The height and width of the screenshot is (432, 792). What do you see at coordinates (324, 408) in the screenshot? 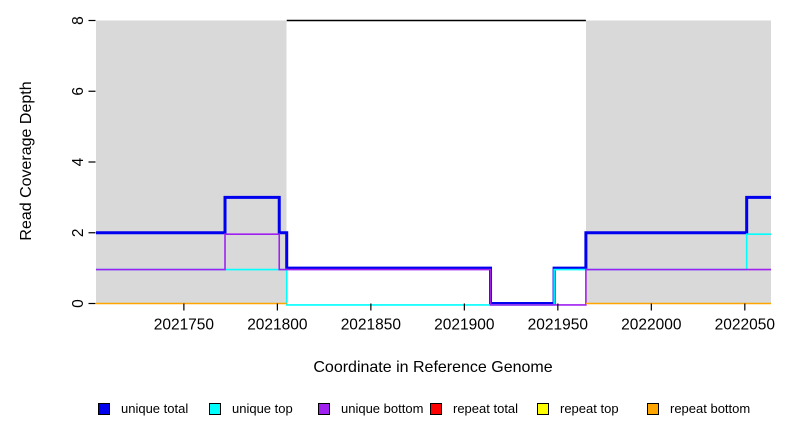
I see `unique-bottom-swatch-icon` at bounding box center [324, 408].